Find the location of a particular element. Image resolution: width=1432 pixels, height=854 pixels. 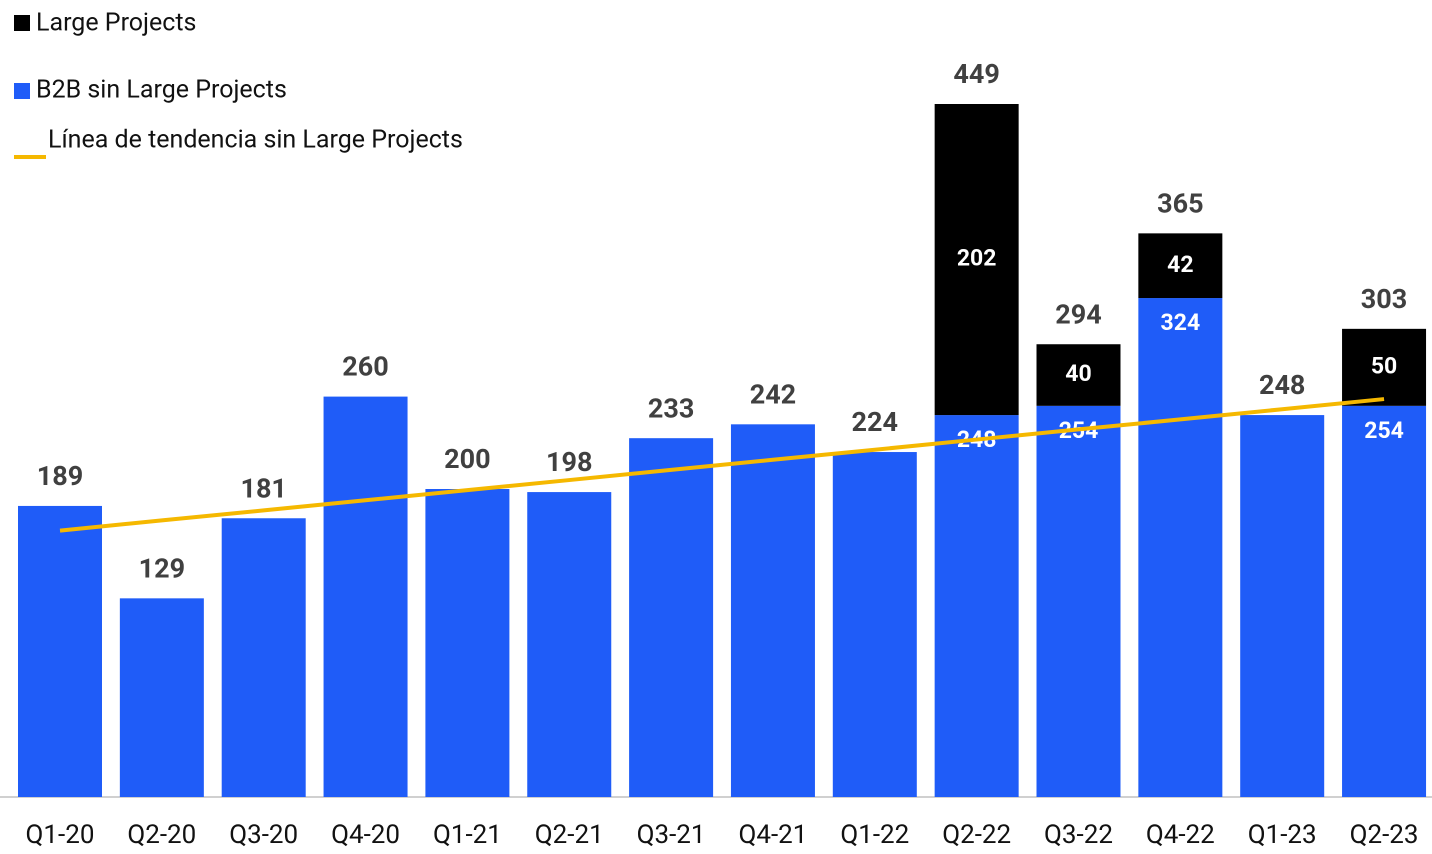

x-tick-label: Q2-20 is located at coordinates (161, 835).